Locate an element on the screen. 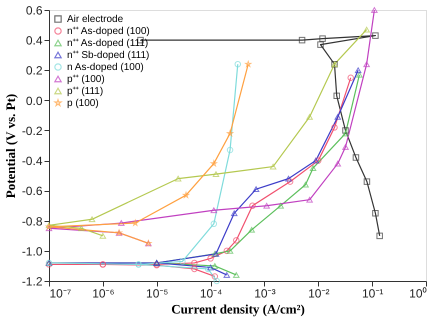 The image size is (431, 320). x-axis-title: Current density (A/cm²) is located at coordinates (238, 309).